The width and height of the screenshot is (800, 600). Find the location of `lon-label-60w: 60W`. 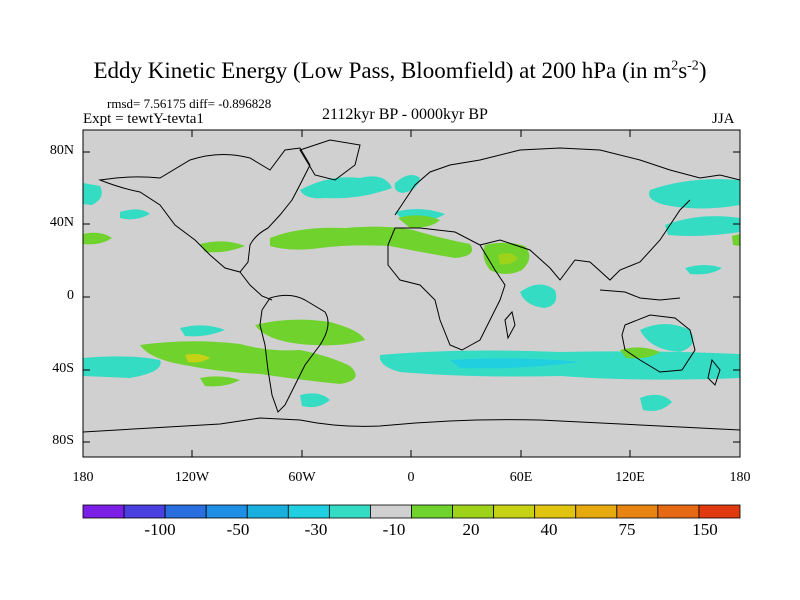

lon-label-60w: 60W is located at coordinates (302, 477).